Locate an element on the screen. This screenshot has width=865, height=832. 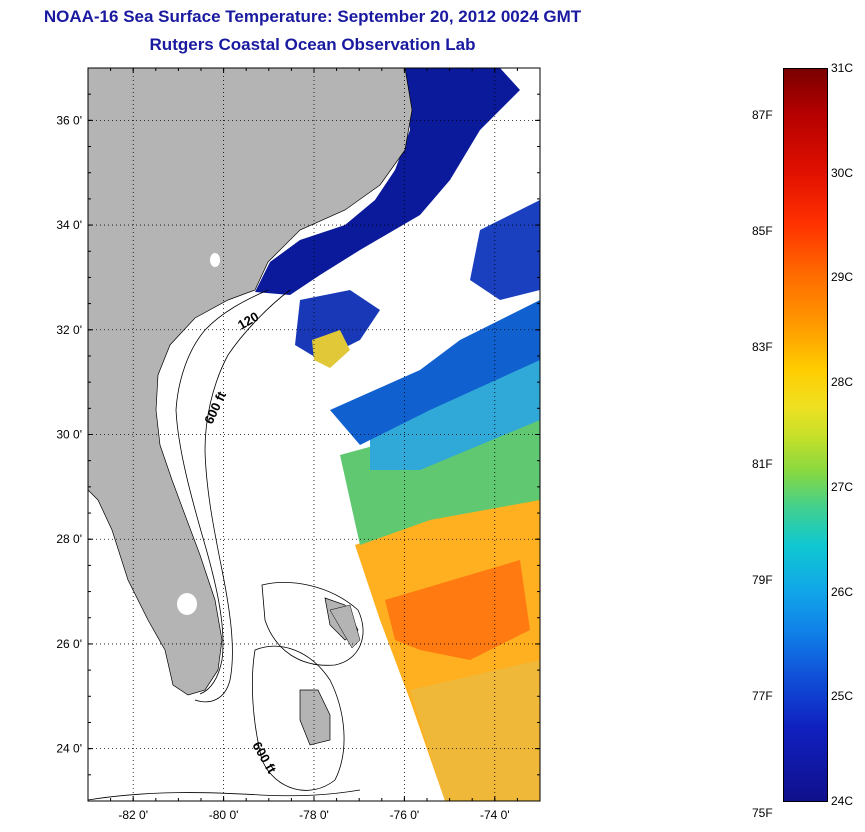
colorbar-fahrenheit-label: 75F is located at coordinates (762, 812).